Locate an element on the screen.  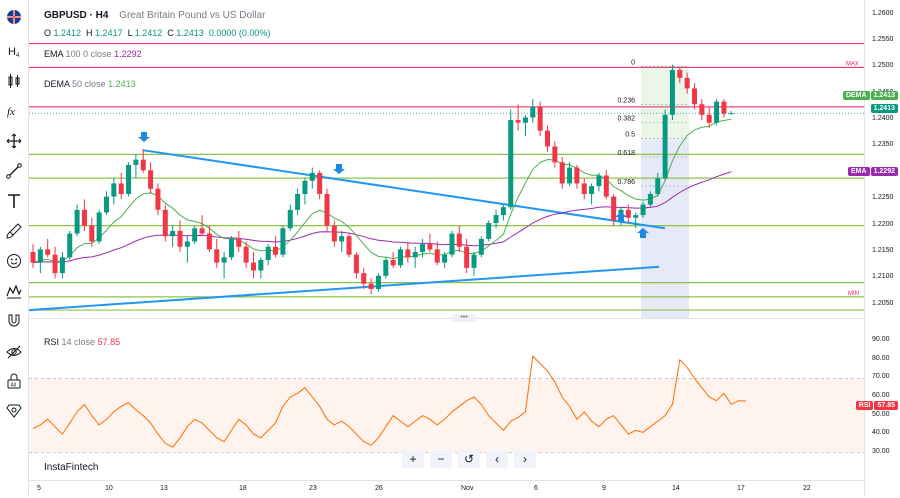
ohlc-item: L 1.2412 is located at coordinates (145, 33).